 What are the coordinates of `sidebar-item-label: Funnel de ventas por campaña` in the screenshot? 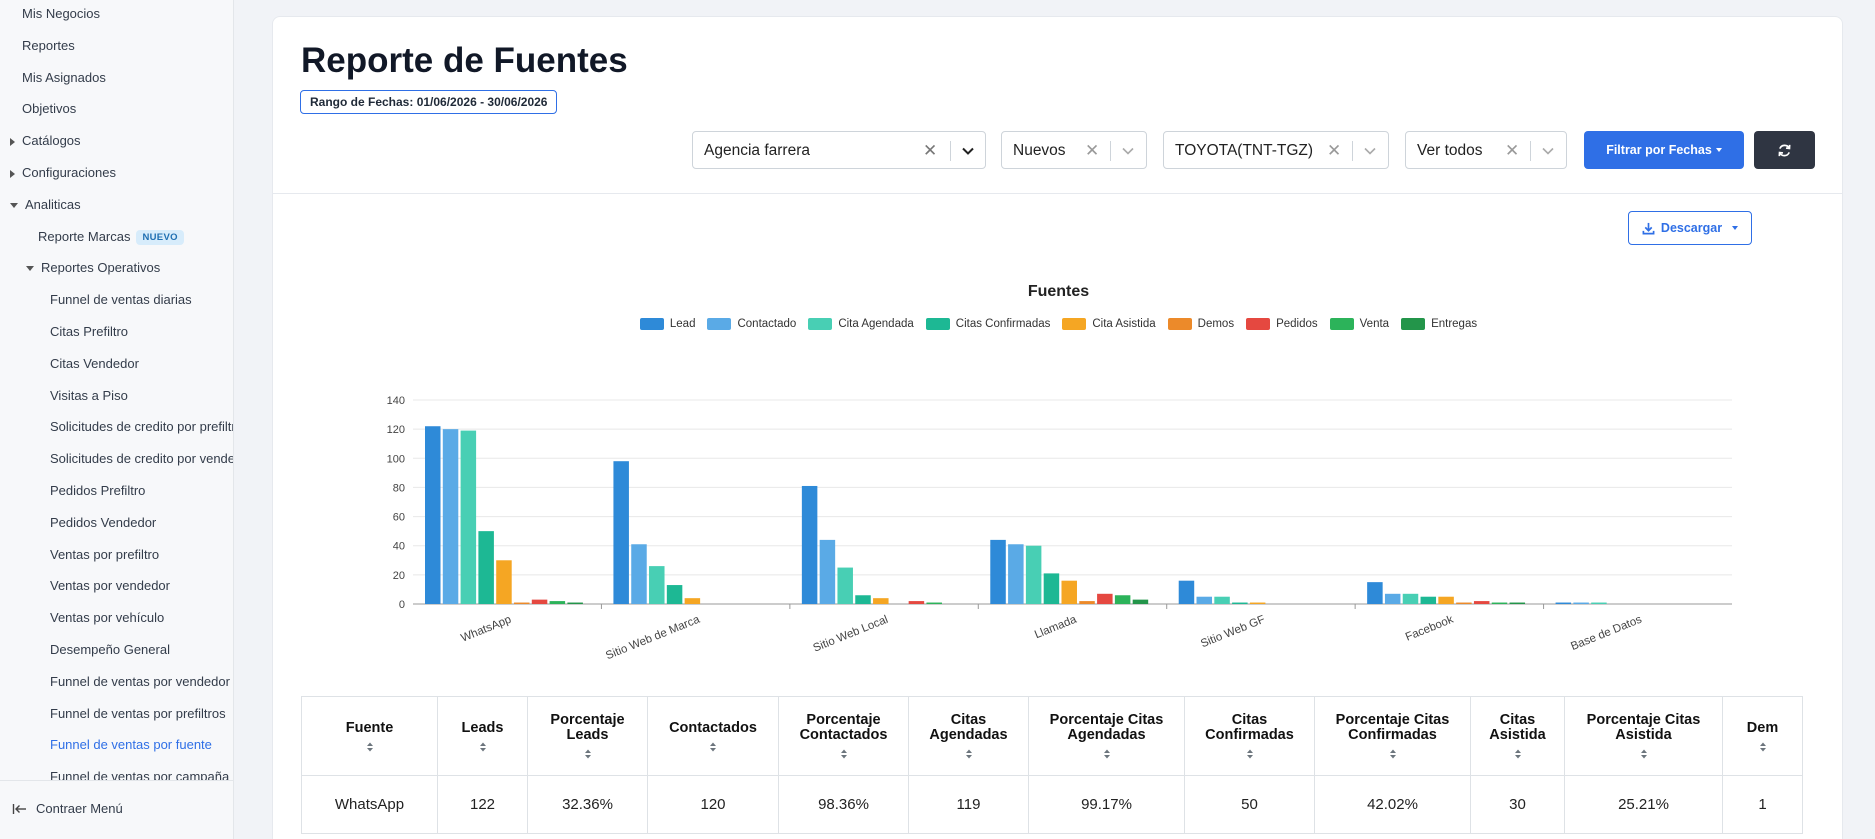 It's located at (140, 774).